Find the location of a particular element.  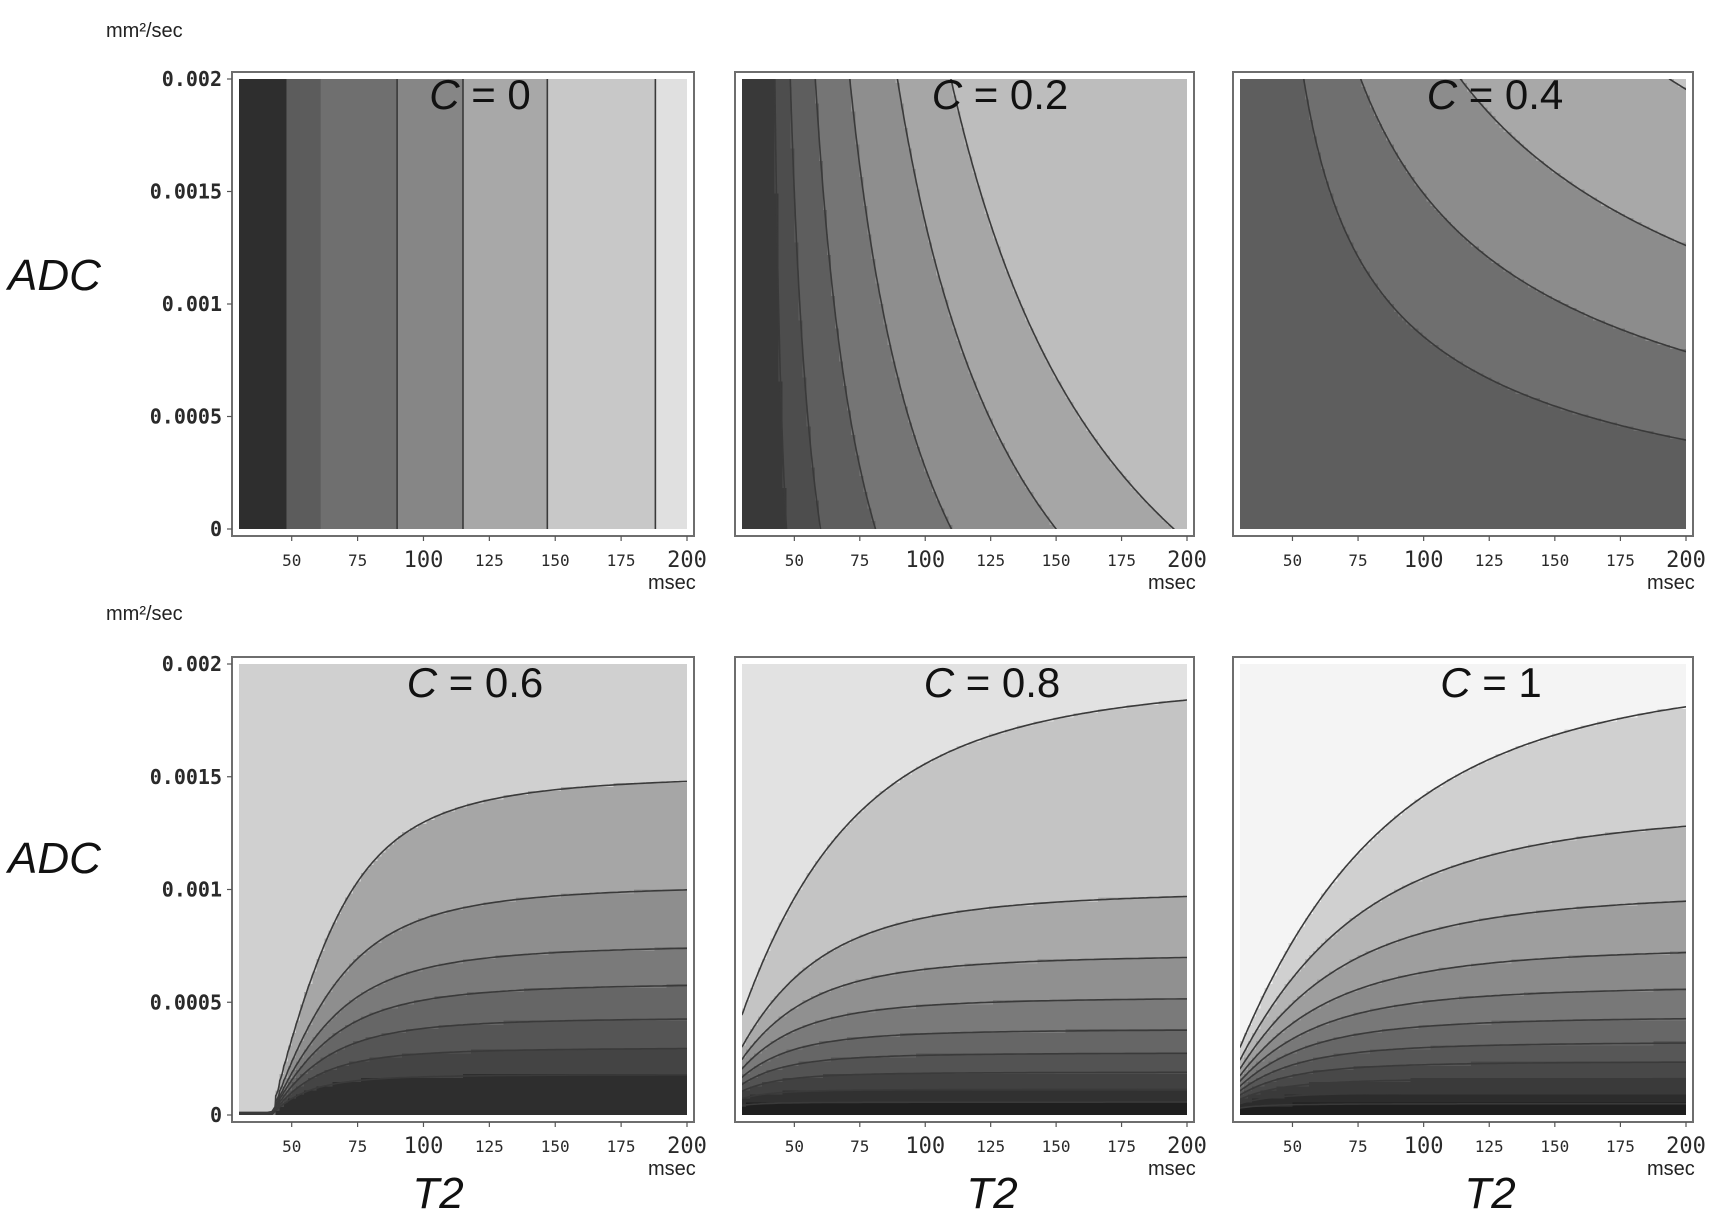

panel-title: C = 0.4 is located at coordinates (1495, 94).